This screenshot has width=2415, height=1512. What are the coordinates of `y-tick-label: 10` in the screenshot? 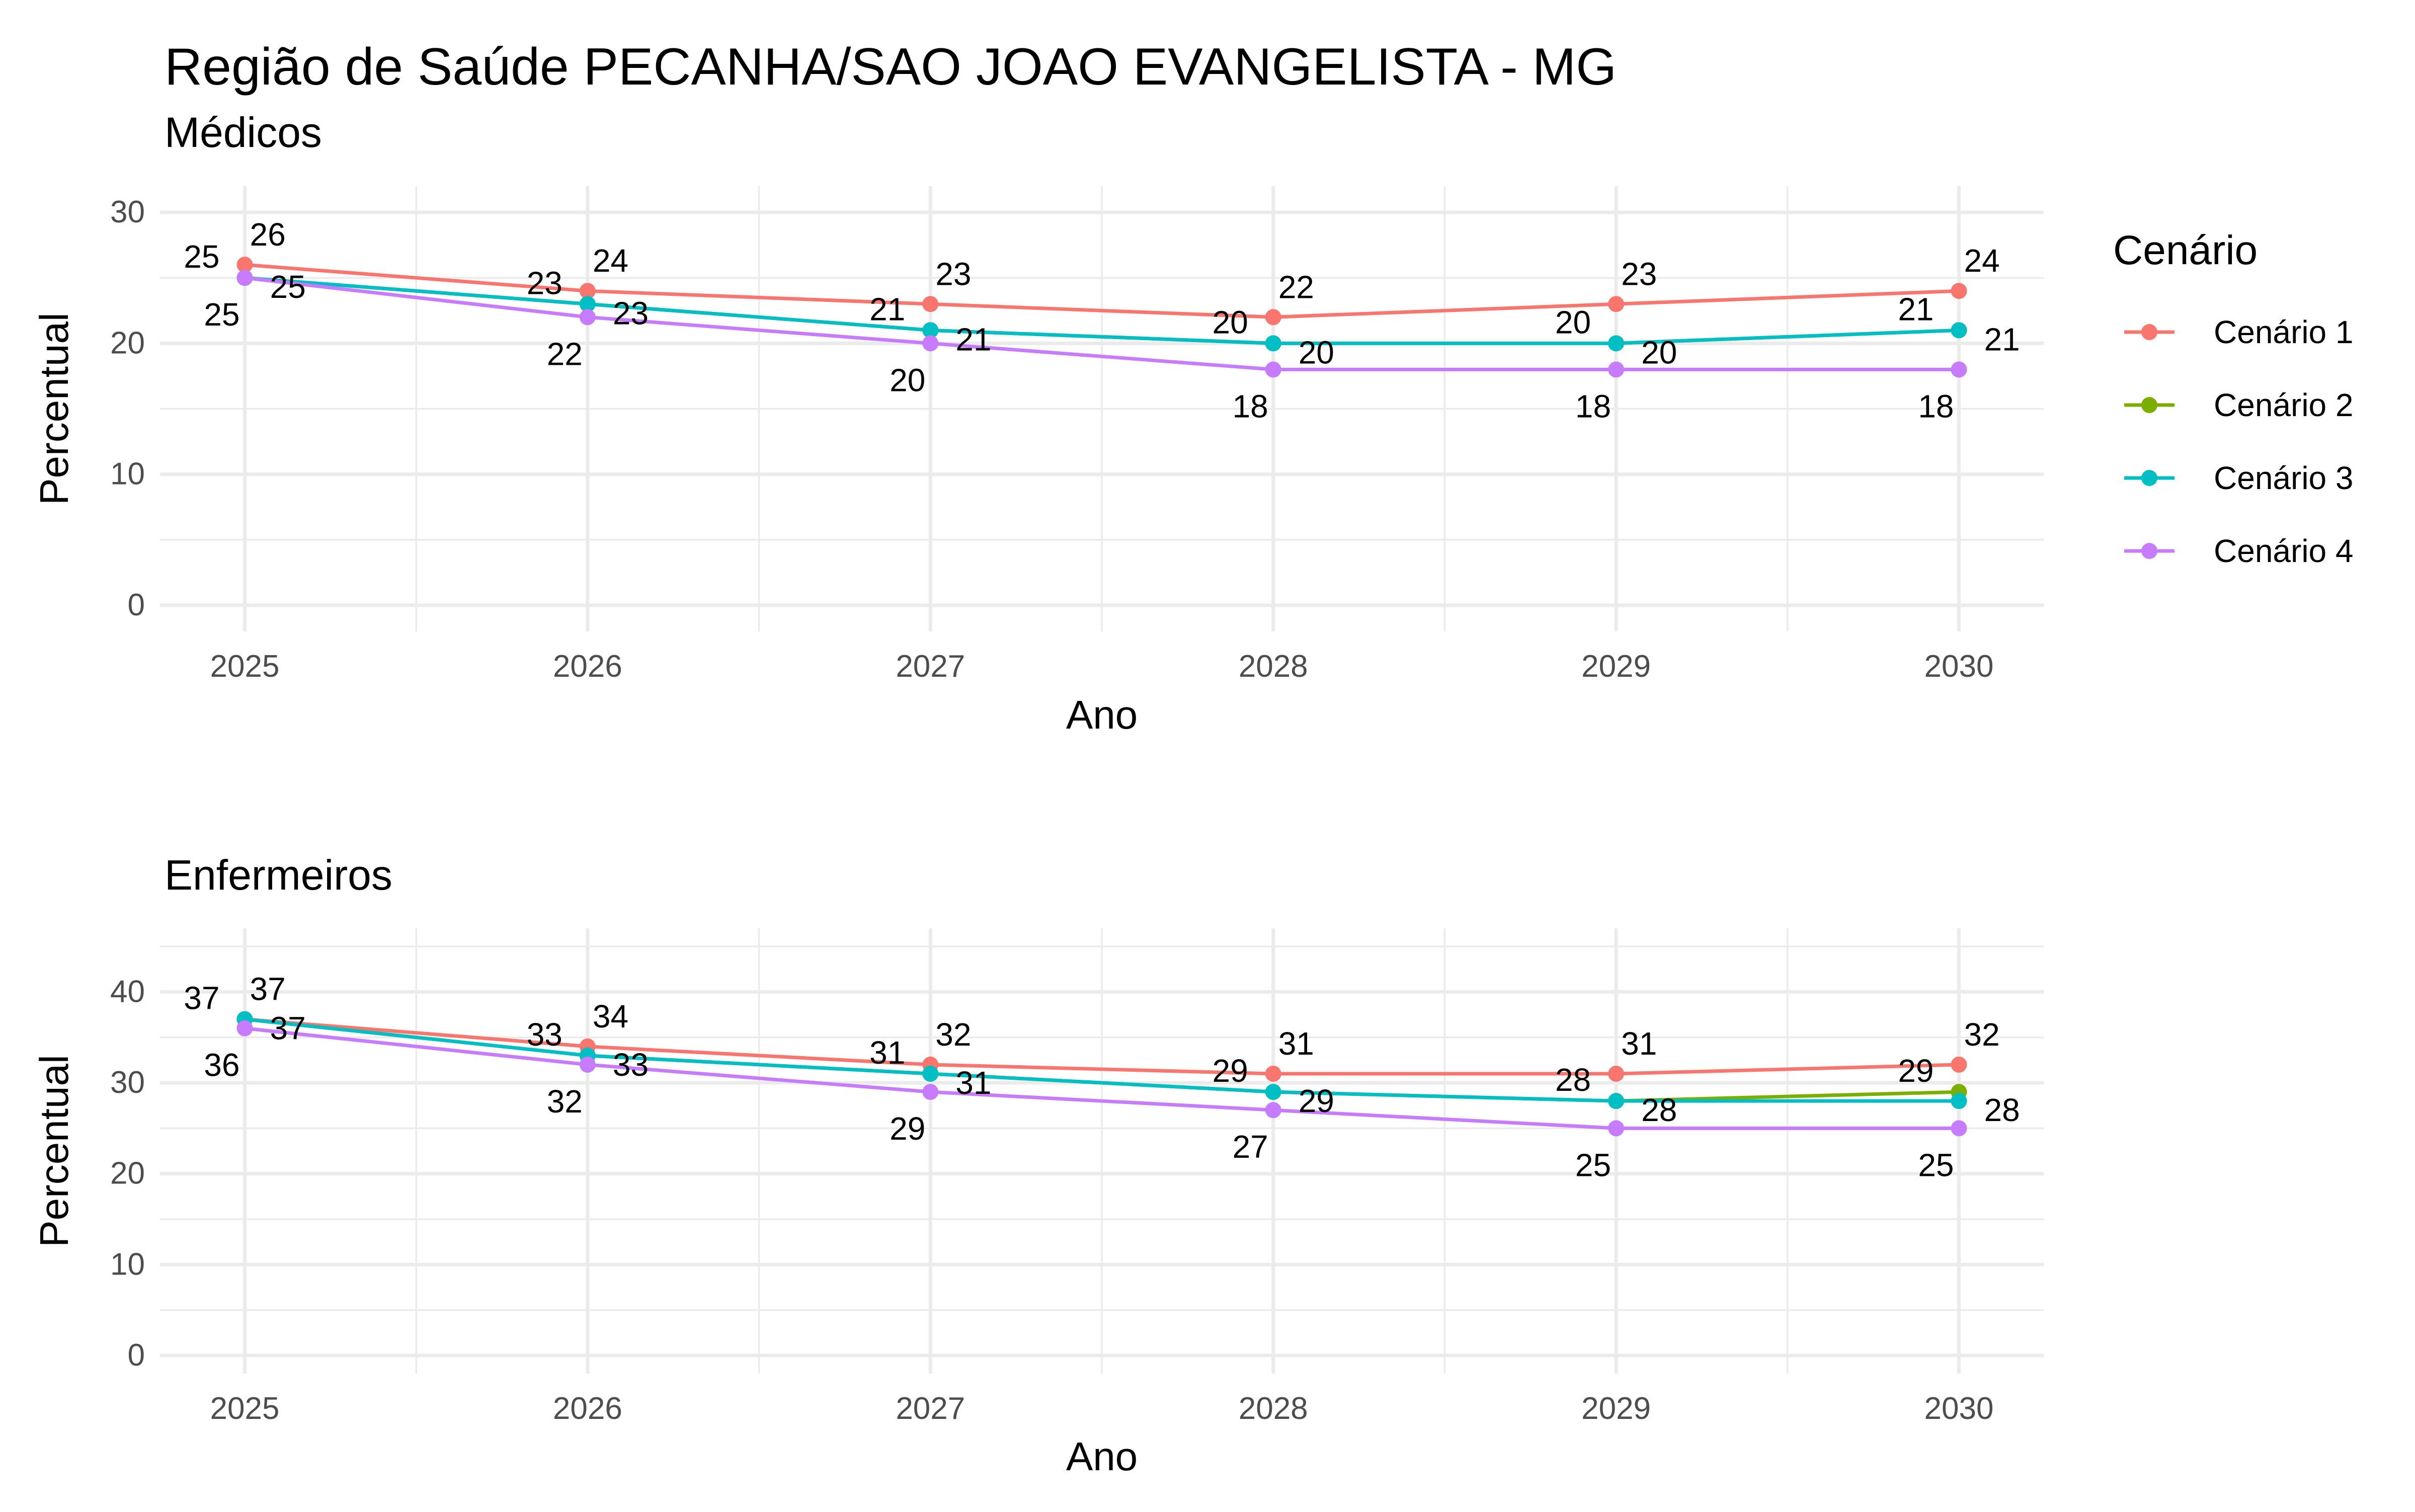 It's located at (127, 1264).